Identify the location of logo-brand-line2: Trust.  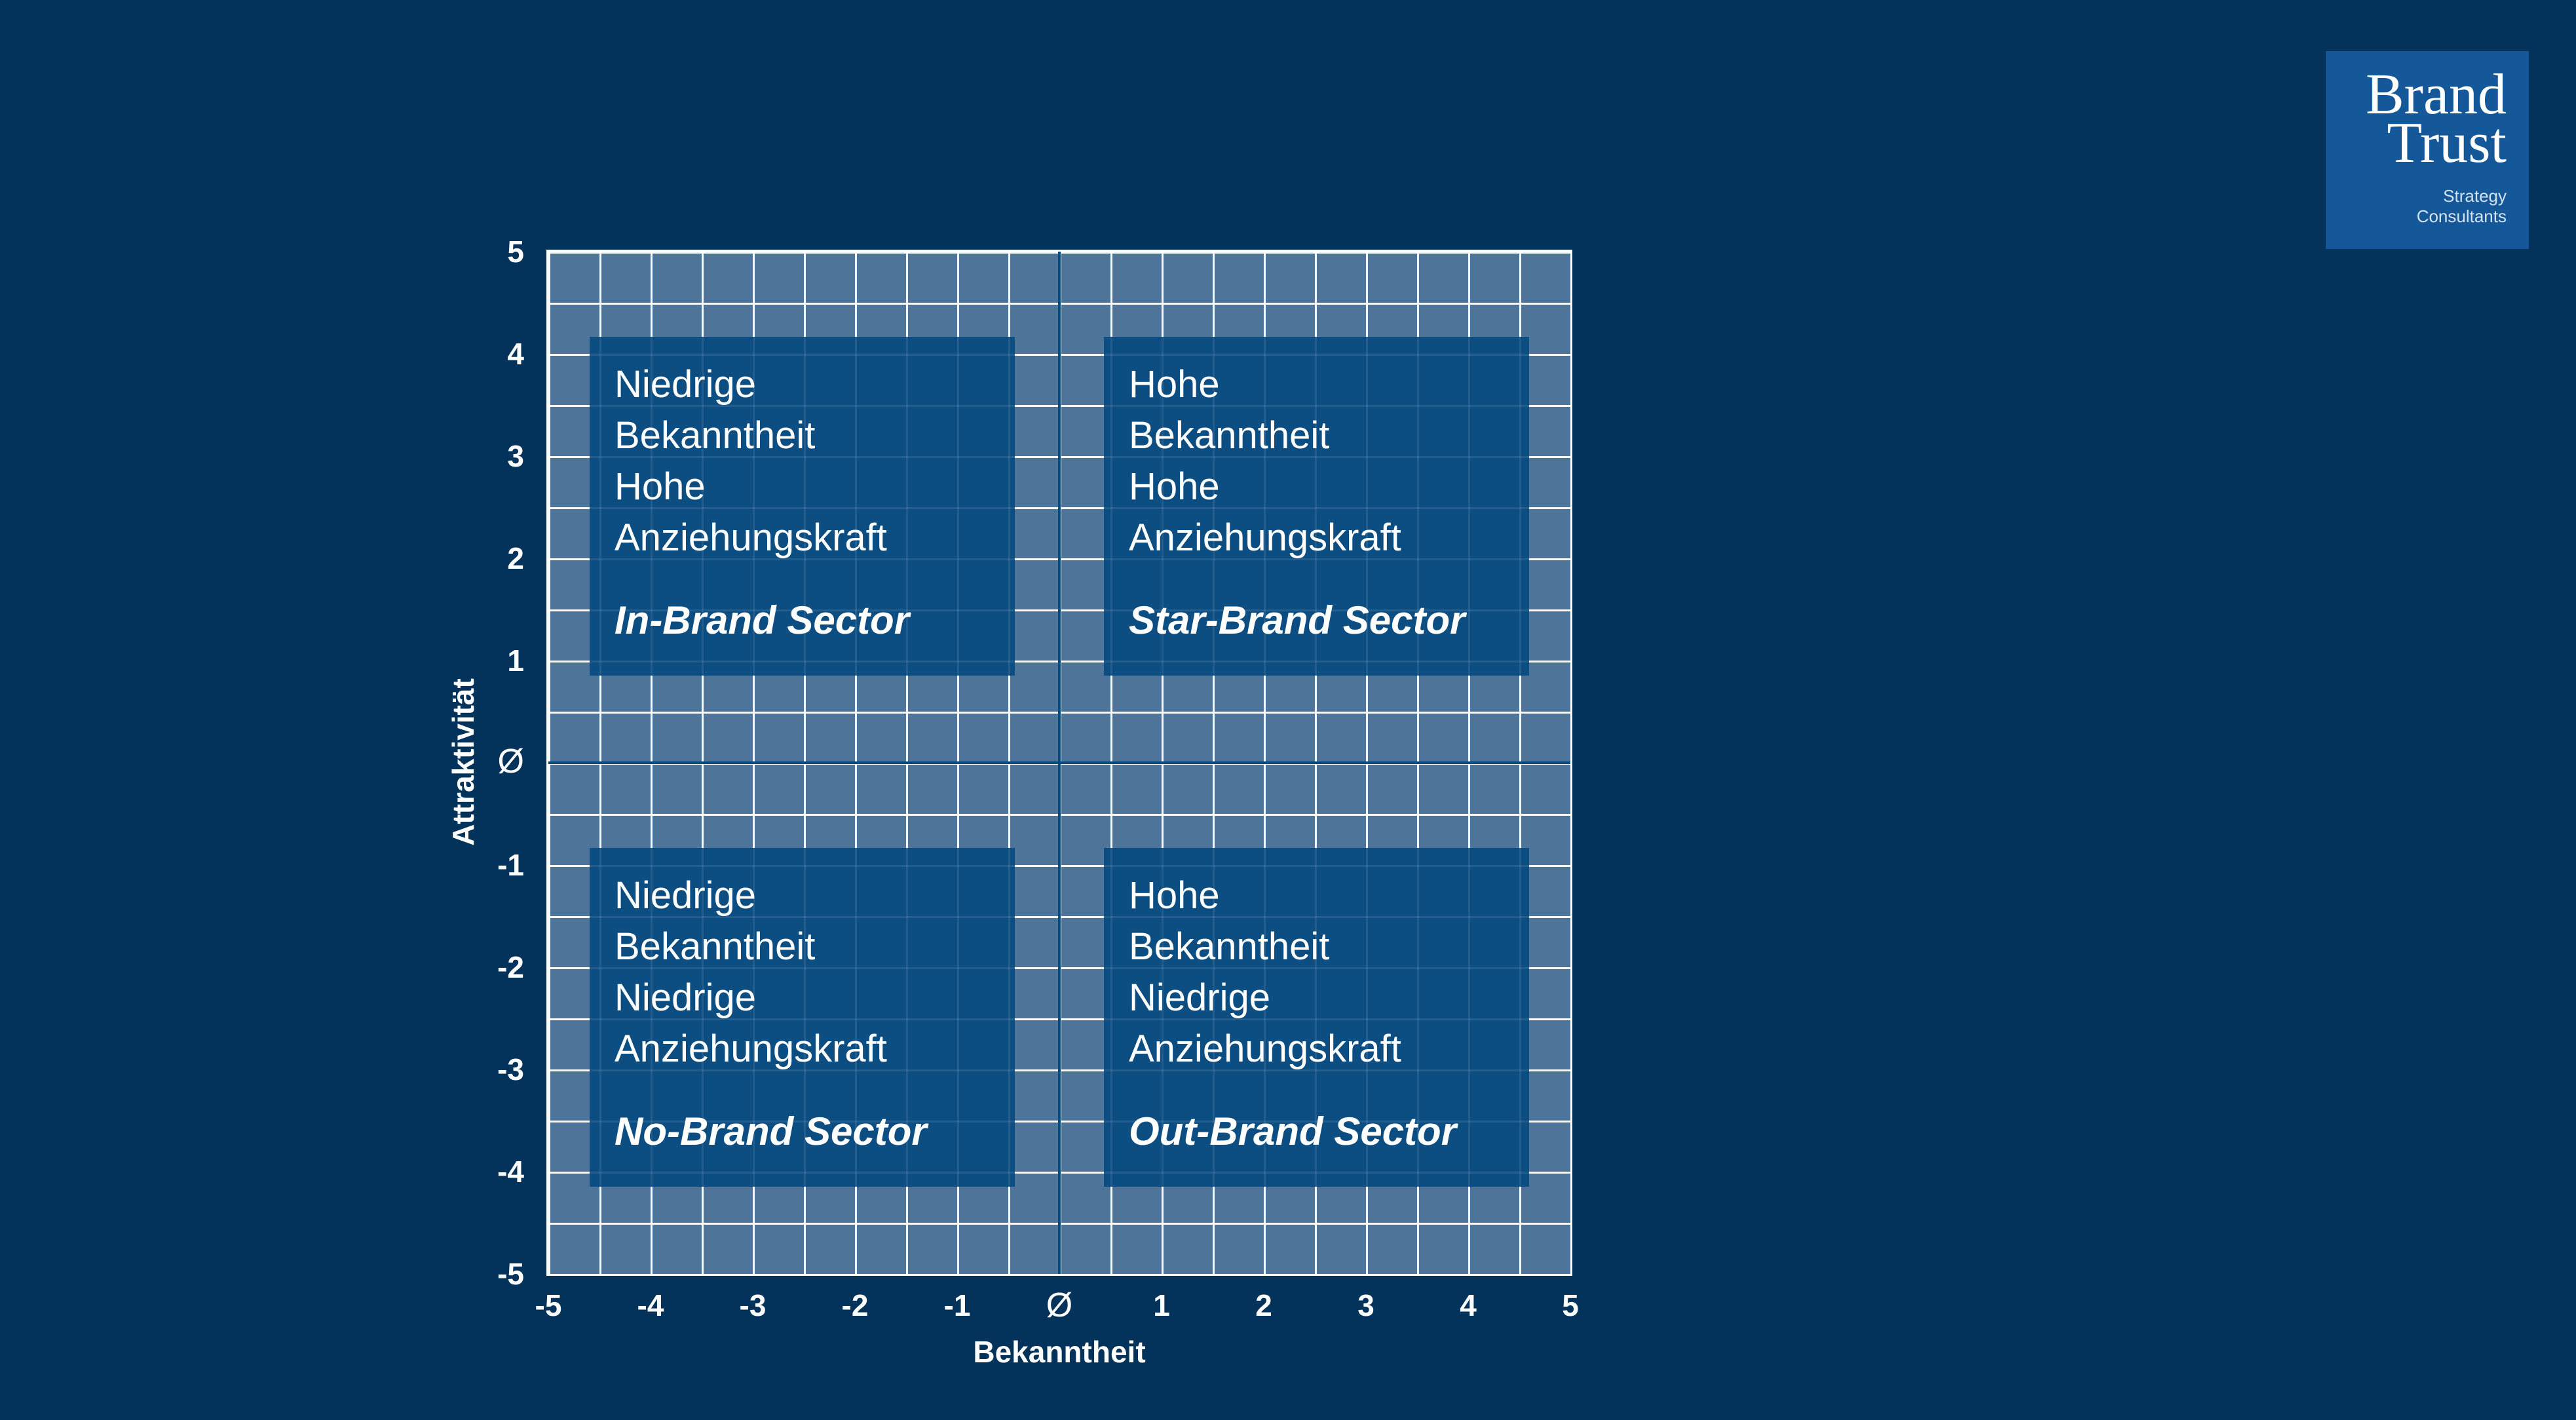
(2447, 143).